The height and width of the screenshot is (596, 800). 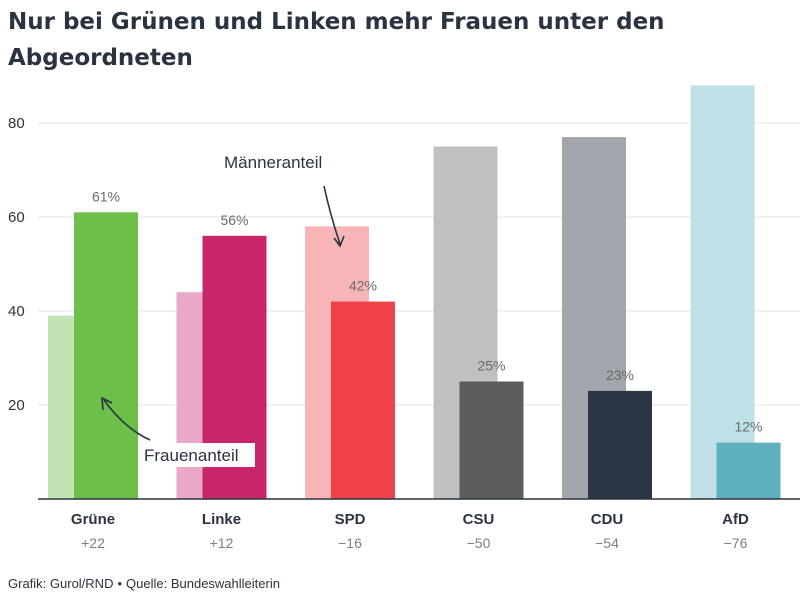 I want to click on arrow-maenneranteil, so click(x=332, y=215).